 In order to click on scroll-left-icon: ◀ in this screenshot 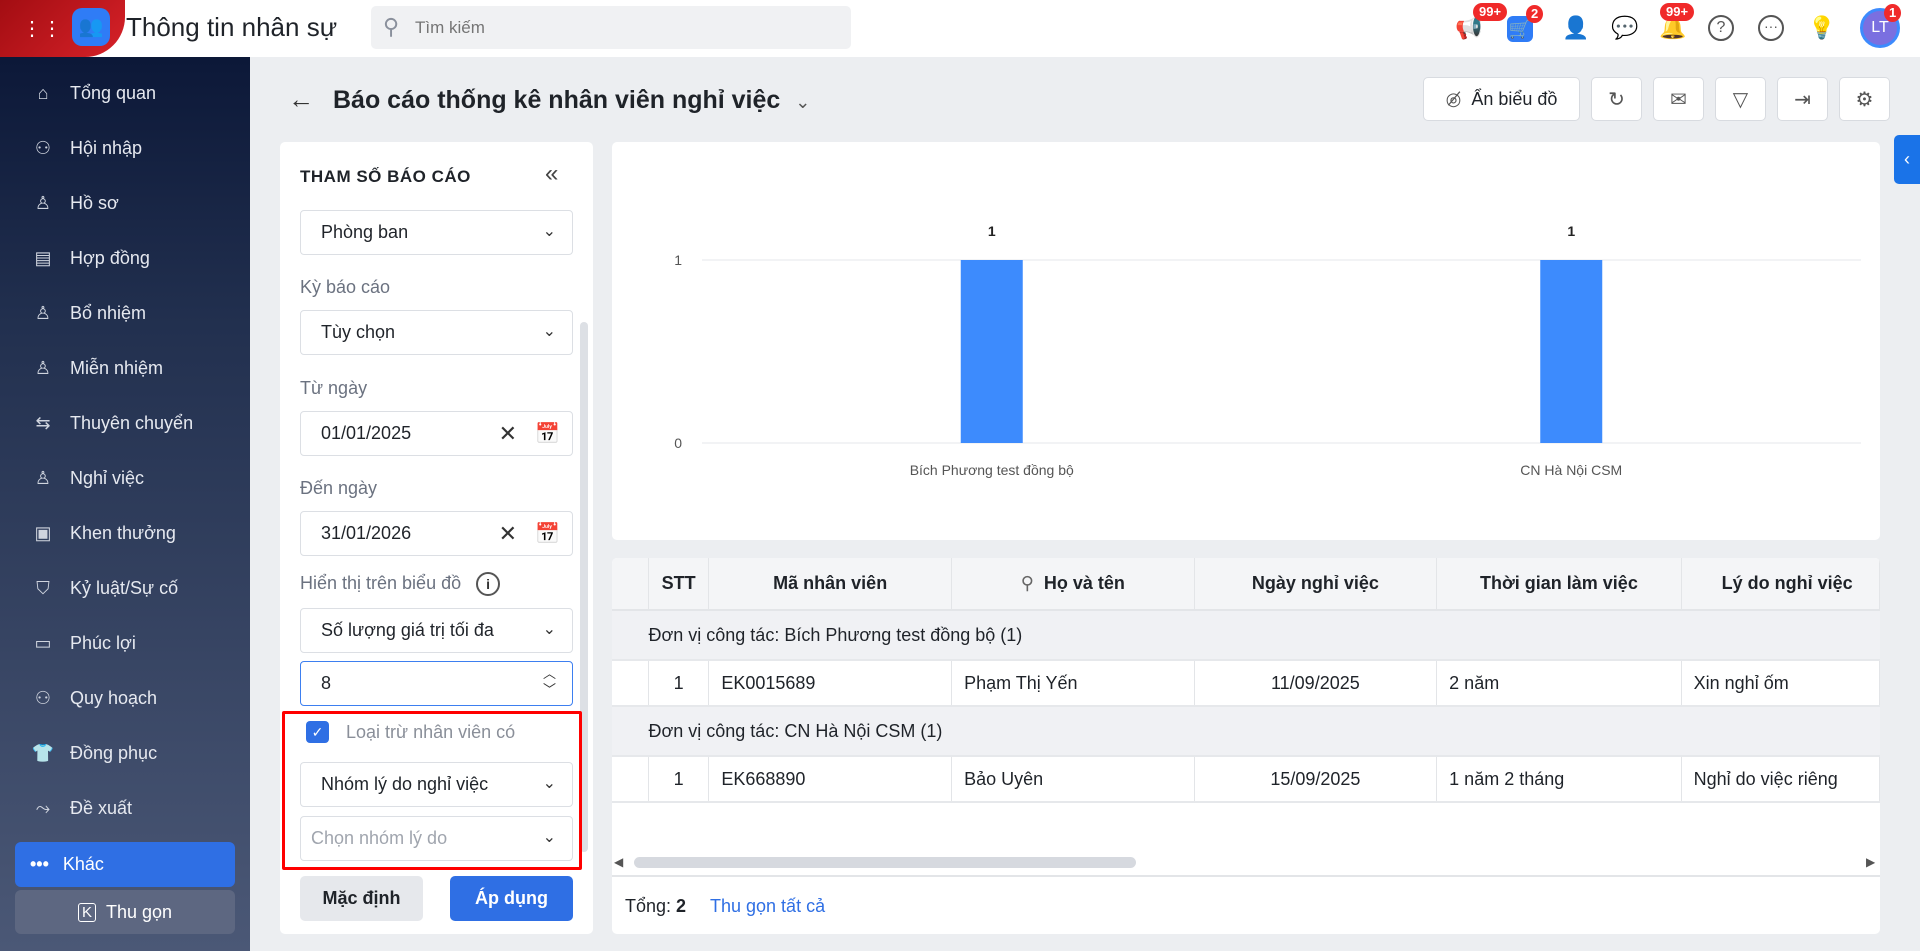, I will do `click(619, 862)`.